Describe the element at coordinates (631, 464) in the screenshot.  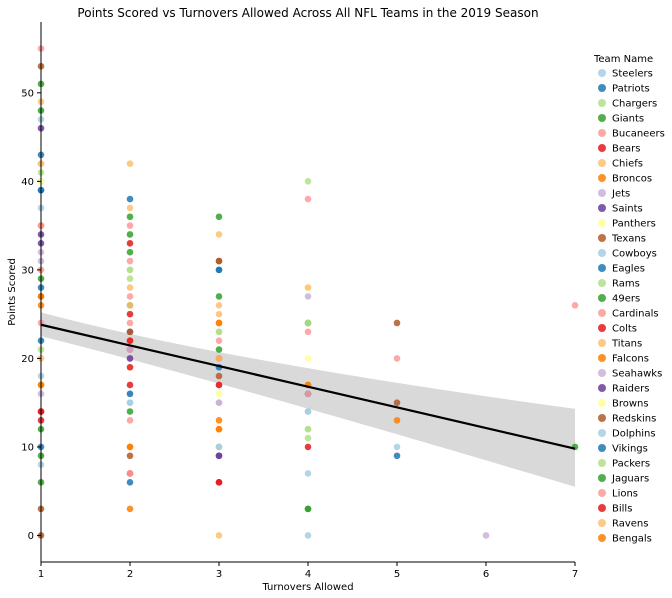
I see `legend-label: Packers` at that location.